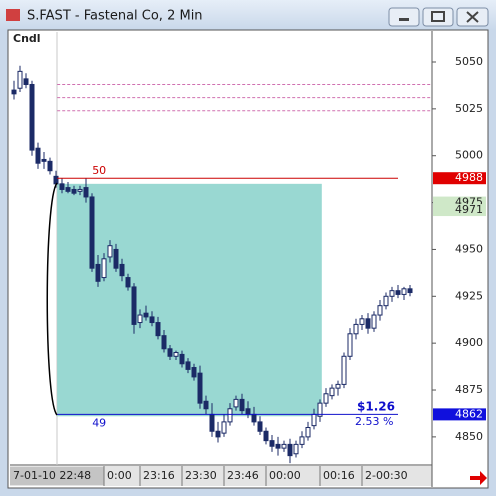 The image size is (496, 500). Describe the element at coordinates (57, 476) in the screenshot. I see `x-label-highlight` at that location.